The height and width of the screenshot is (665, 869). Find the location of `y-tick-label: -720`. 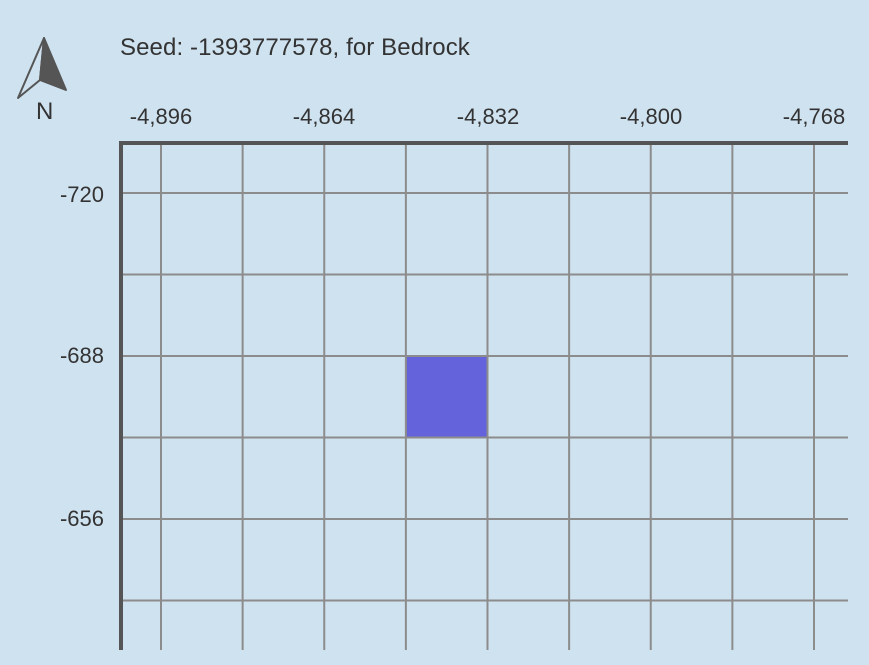

y-tick-label: -720 is located at coordinates (81, 194).